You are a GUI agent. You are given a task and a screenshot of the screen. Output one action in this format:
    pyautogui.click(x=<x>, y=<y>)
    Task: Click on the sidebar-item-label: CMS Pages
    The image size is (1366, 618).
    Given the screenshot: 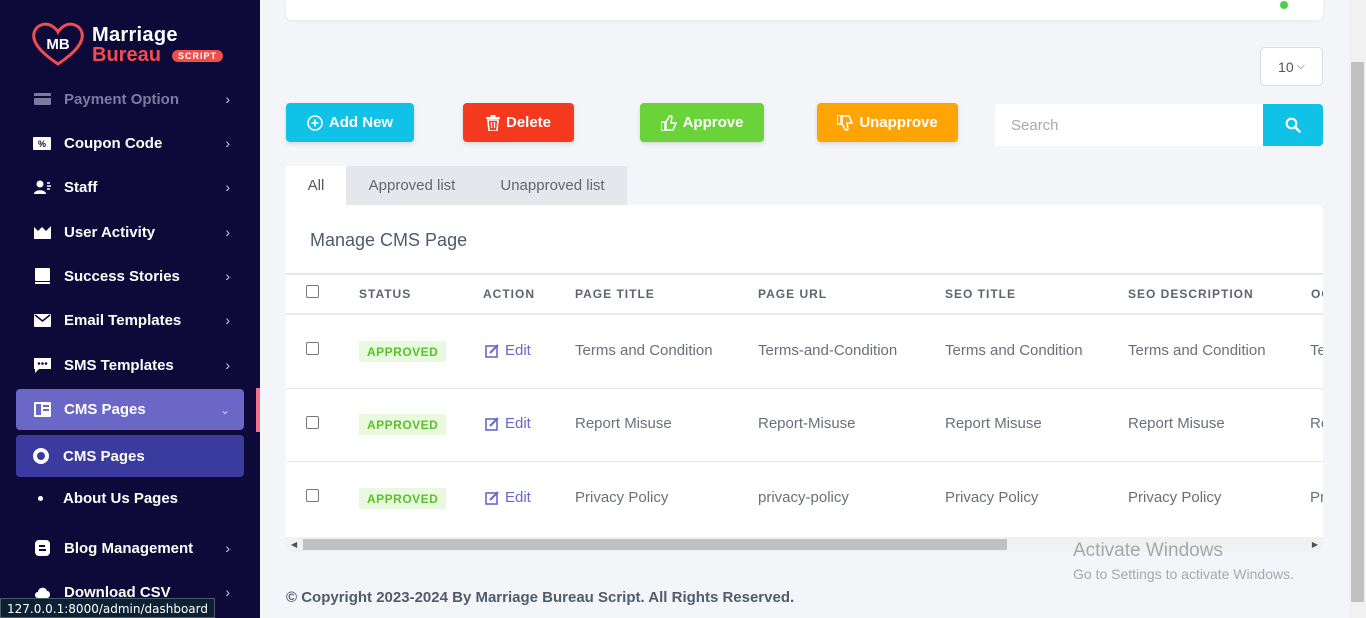 What is the action you would take?
    pyautogui.click(x=105, y=409)
    